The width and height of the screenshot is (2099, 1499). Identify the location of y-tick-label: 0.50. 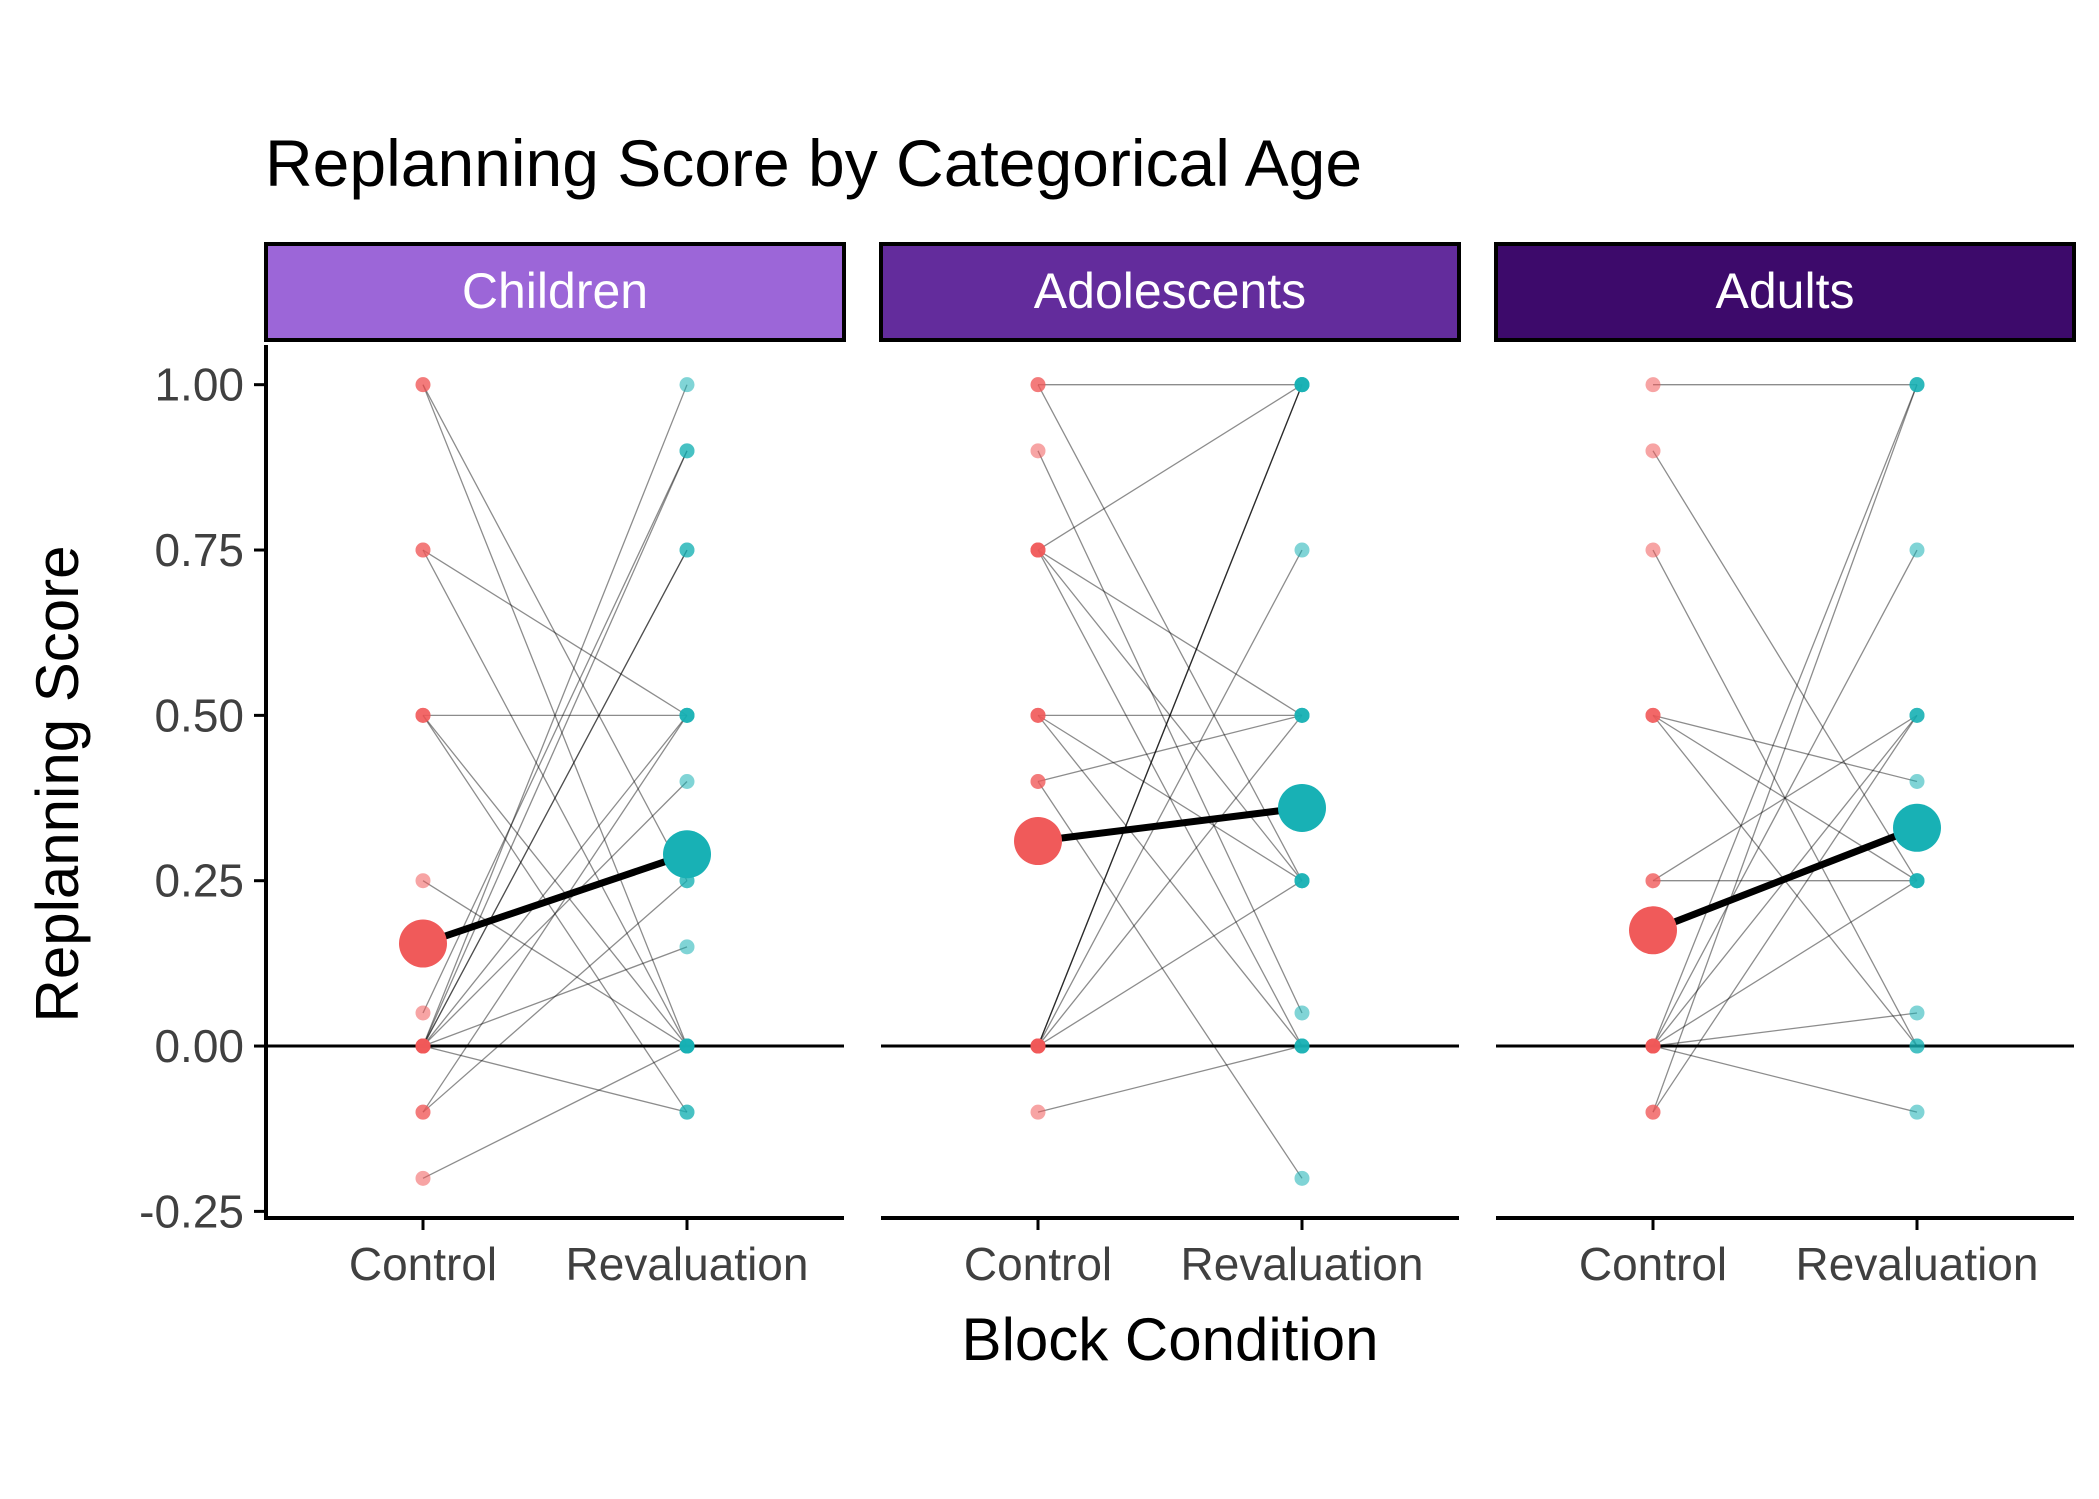
(199, 715).